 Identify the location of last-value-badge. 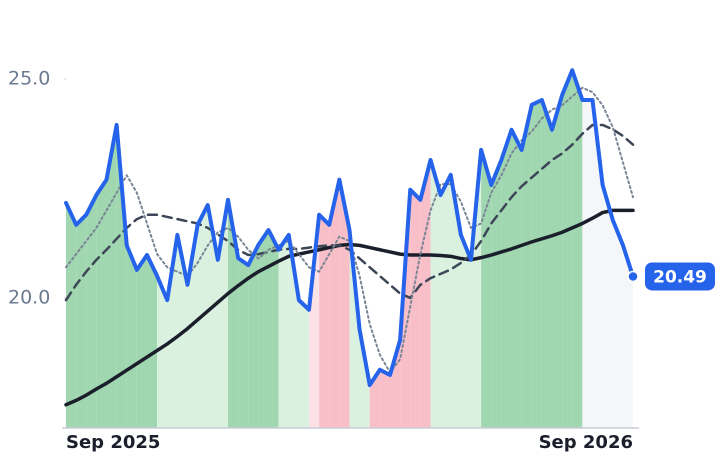
(680, 276).